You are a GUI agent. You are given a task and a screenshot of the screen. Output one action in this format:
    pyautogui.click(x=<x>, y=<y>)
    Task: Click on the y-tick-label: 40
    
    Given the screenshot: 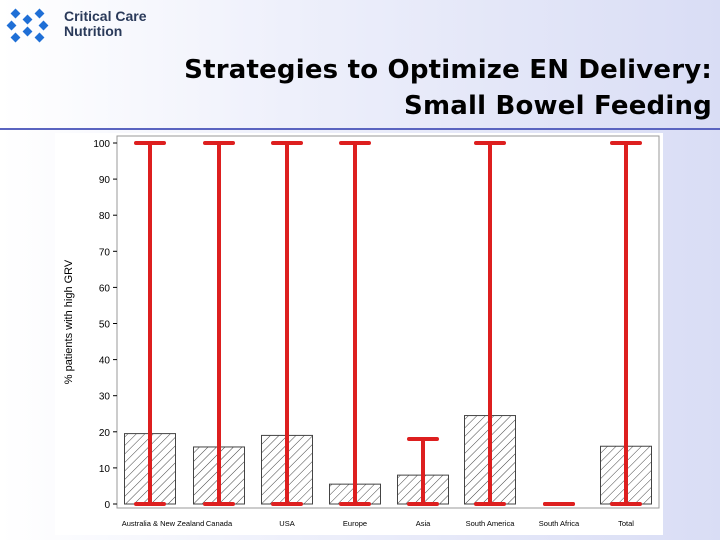 What is the action you would take?
    pyautogui.click(x=105, y=361)
    